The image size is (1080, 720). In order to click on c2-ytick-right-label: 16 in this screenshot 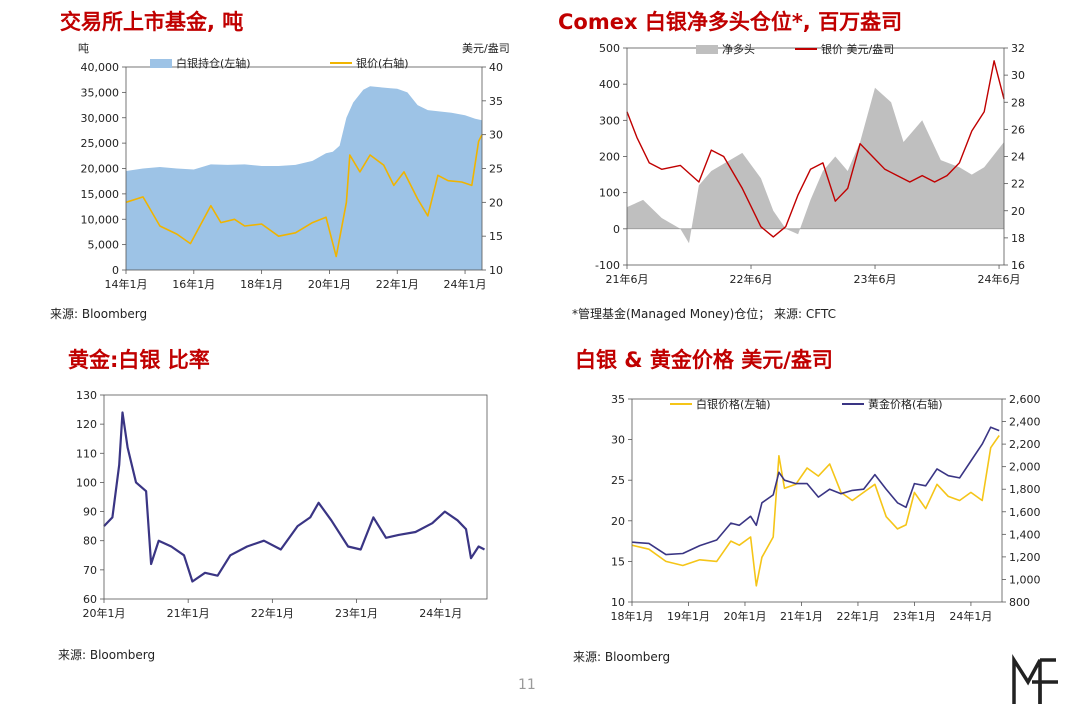, I will do `click(1018, 265)`.